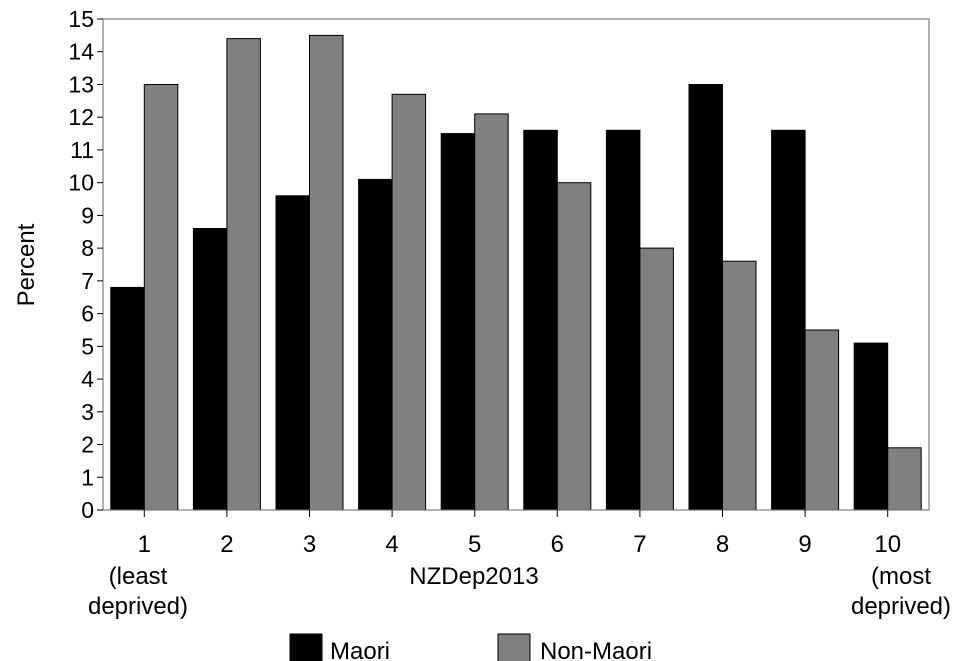  What do you see at coordinates (87, 346) in the screenshot?
I see `y-tick-label-5: 5` at bounding box center [87, 346].